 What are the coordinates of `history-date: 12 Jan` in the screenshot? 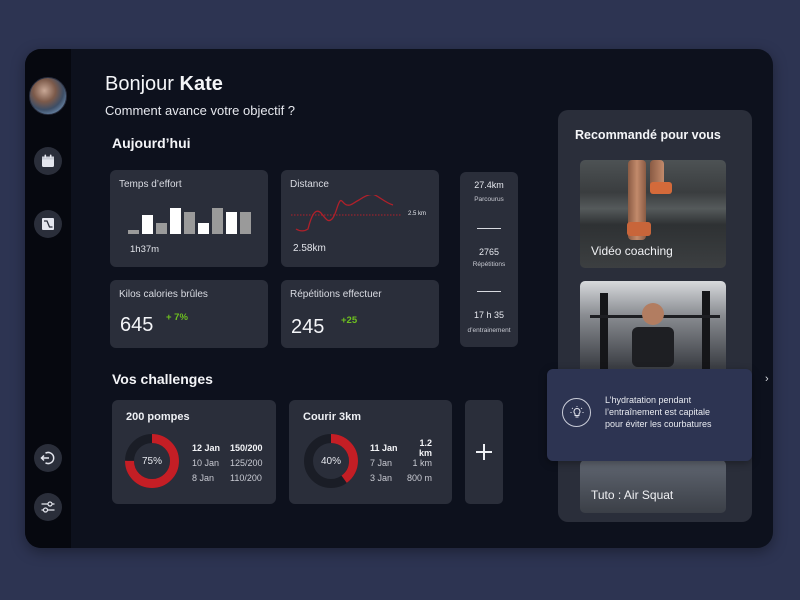 It's located at (206, 447).